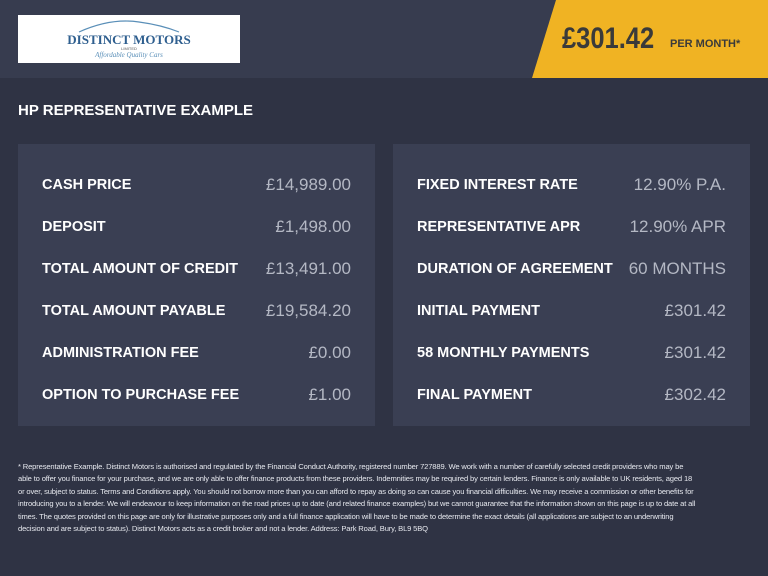  I want to click on detail-row: FIXED INTEREST RATE 12.90% P.A., so click(571, 185).